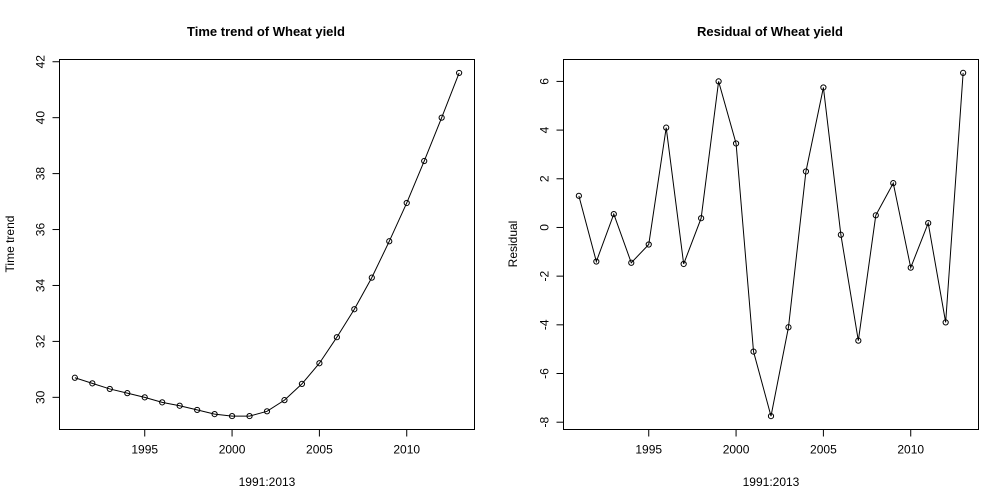 The height and width of the screenshot is (504, 1008). What do you see at coordinates (545, 275) in the screenshot?
I see `residual-y-tick-label: -2` at bounding box center [545, 275].